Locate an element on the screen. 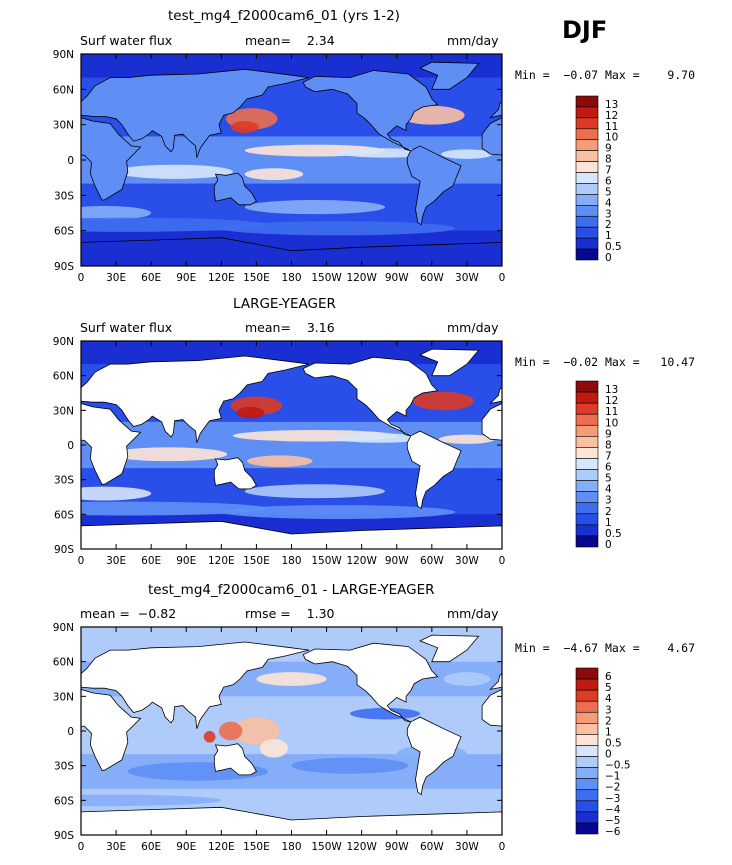 The width and height of the screenshot is (732, 865). colorbar-label: −1 is located at coordinates (612, 777).